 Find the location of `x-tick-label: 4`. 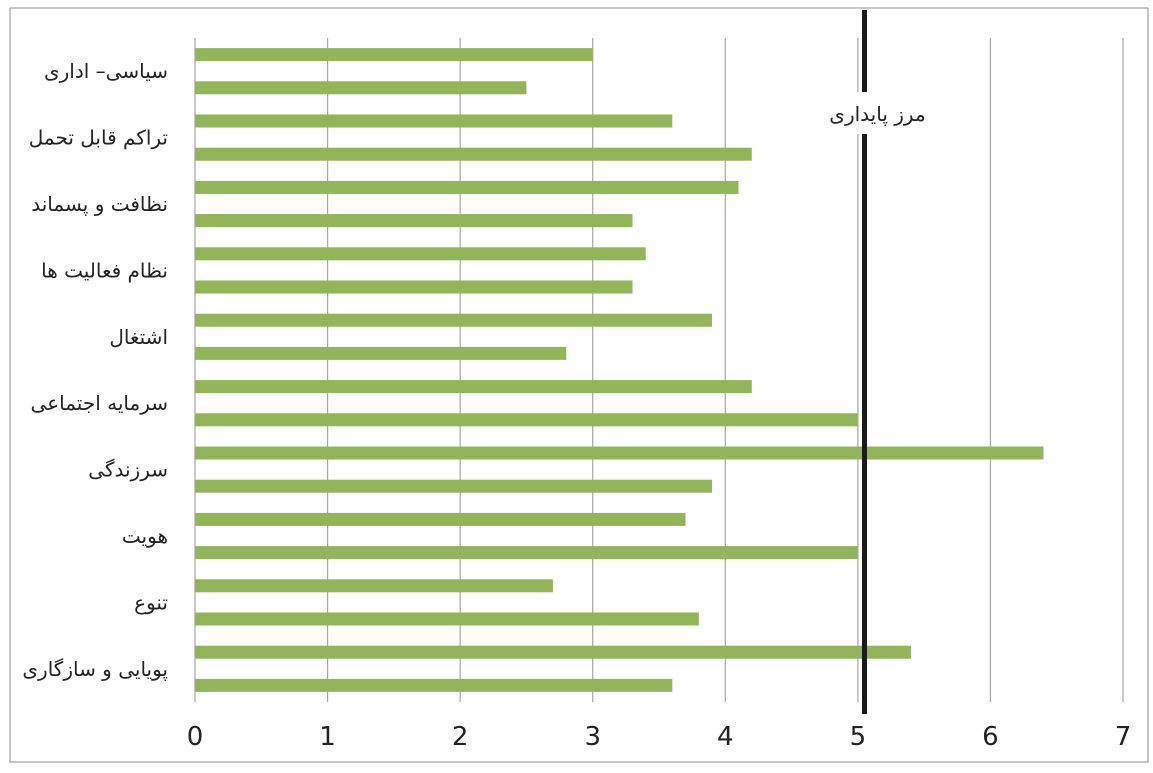

x-tick-label: 4 is located at coordinates (725, 737).